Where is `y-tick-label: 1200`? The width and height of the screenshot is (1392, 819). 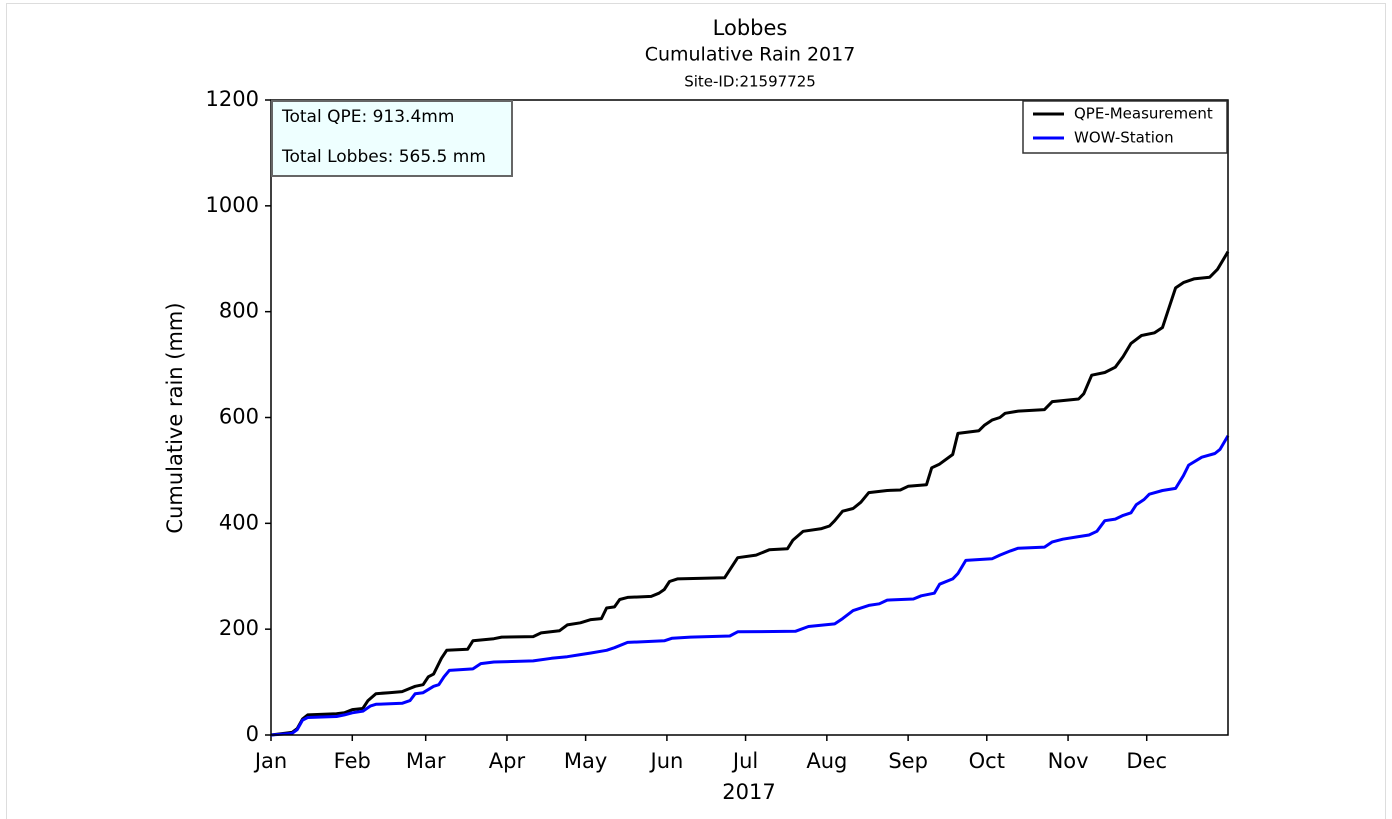 y-tick-label: 1200 is located at coordinates (232, 99).